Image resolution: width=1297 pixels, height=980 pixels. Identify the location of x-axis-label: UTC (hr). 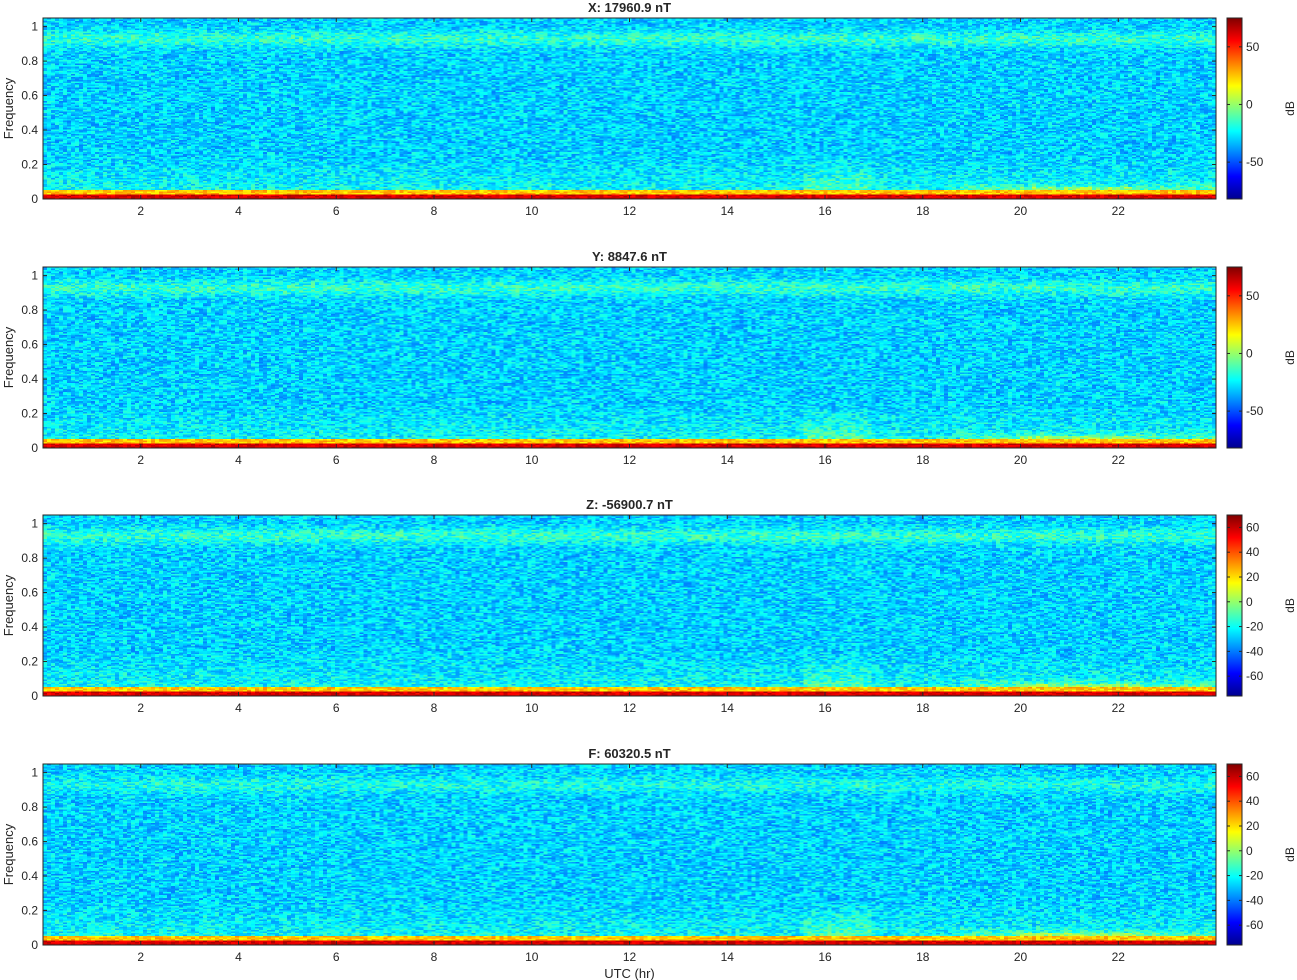
(629, 973).